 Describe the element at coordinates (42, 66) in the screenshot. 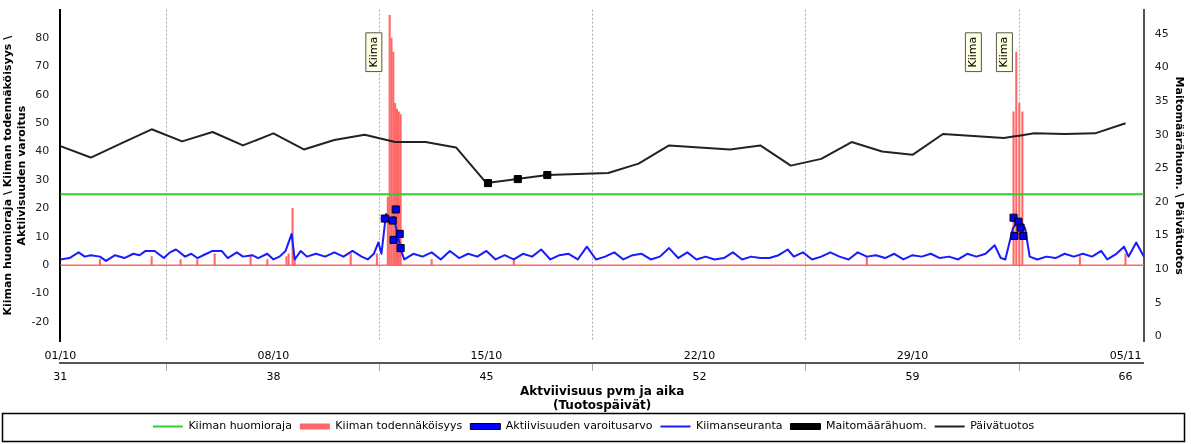

I see `y-tick-label: 70` at that location.